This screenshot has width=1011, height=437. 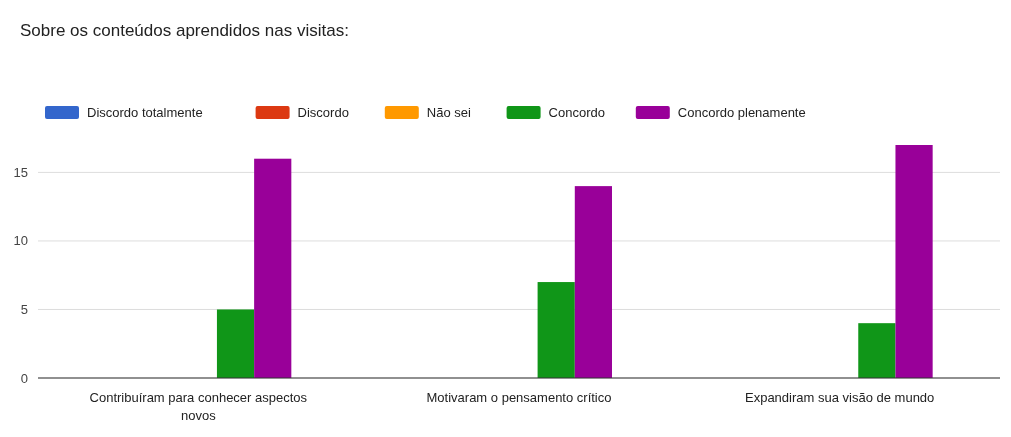 What do you see at coordinates (198, 406) in the screenshot?
I see `x-tick-label: Contribuíram para conhecer aspectos novos` at bounding box center [198, 406].